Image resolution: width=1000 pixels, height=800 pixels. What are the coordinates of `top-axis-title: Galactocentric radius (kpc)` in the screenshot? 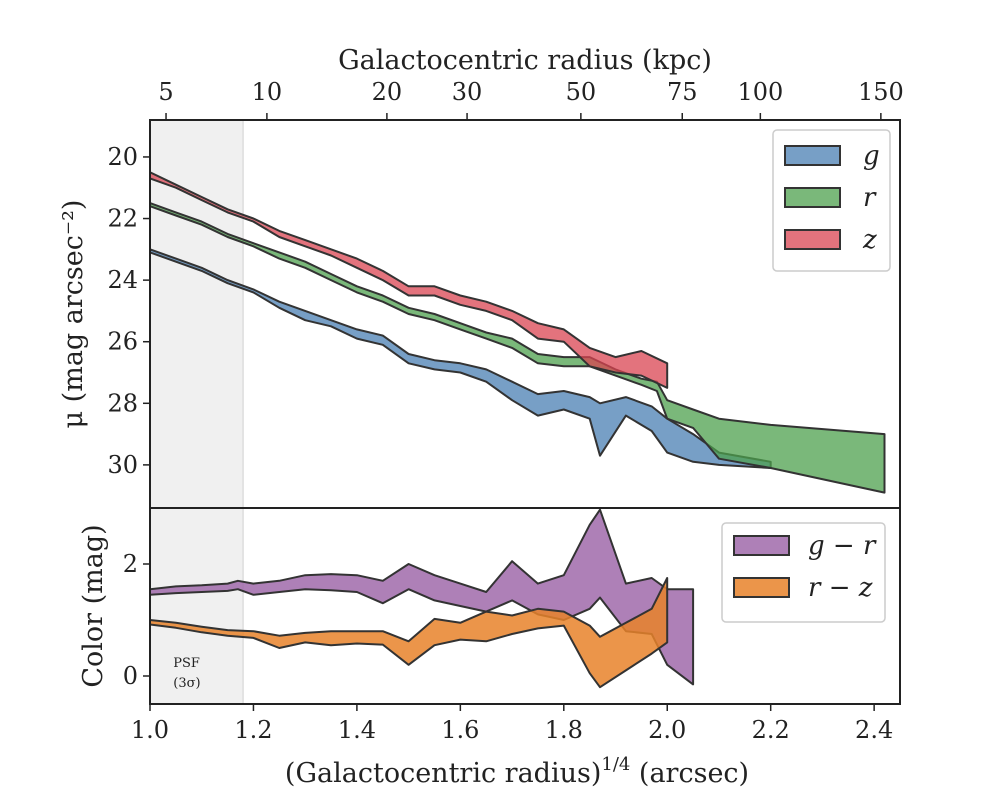 It's located at (525, 60).